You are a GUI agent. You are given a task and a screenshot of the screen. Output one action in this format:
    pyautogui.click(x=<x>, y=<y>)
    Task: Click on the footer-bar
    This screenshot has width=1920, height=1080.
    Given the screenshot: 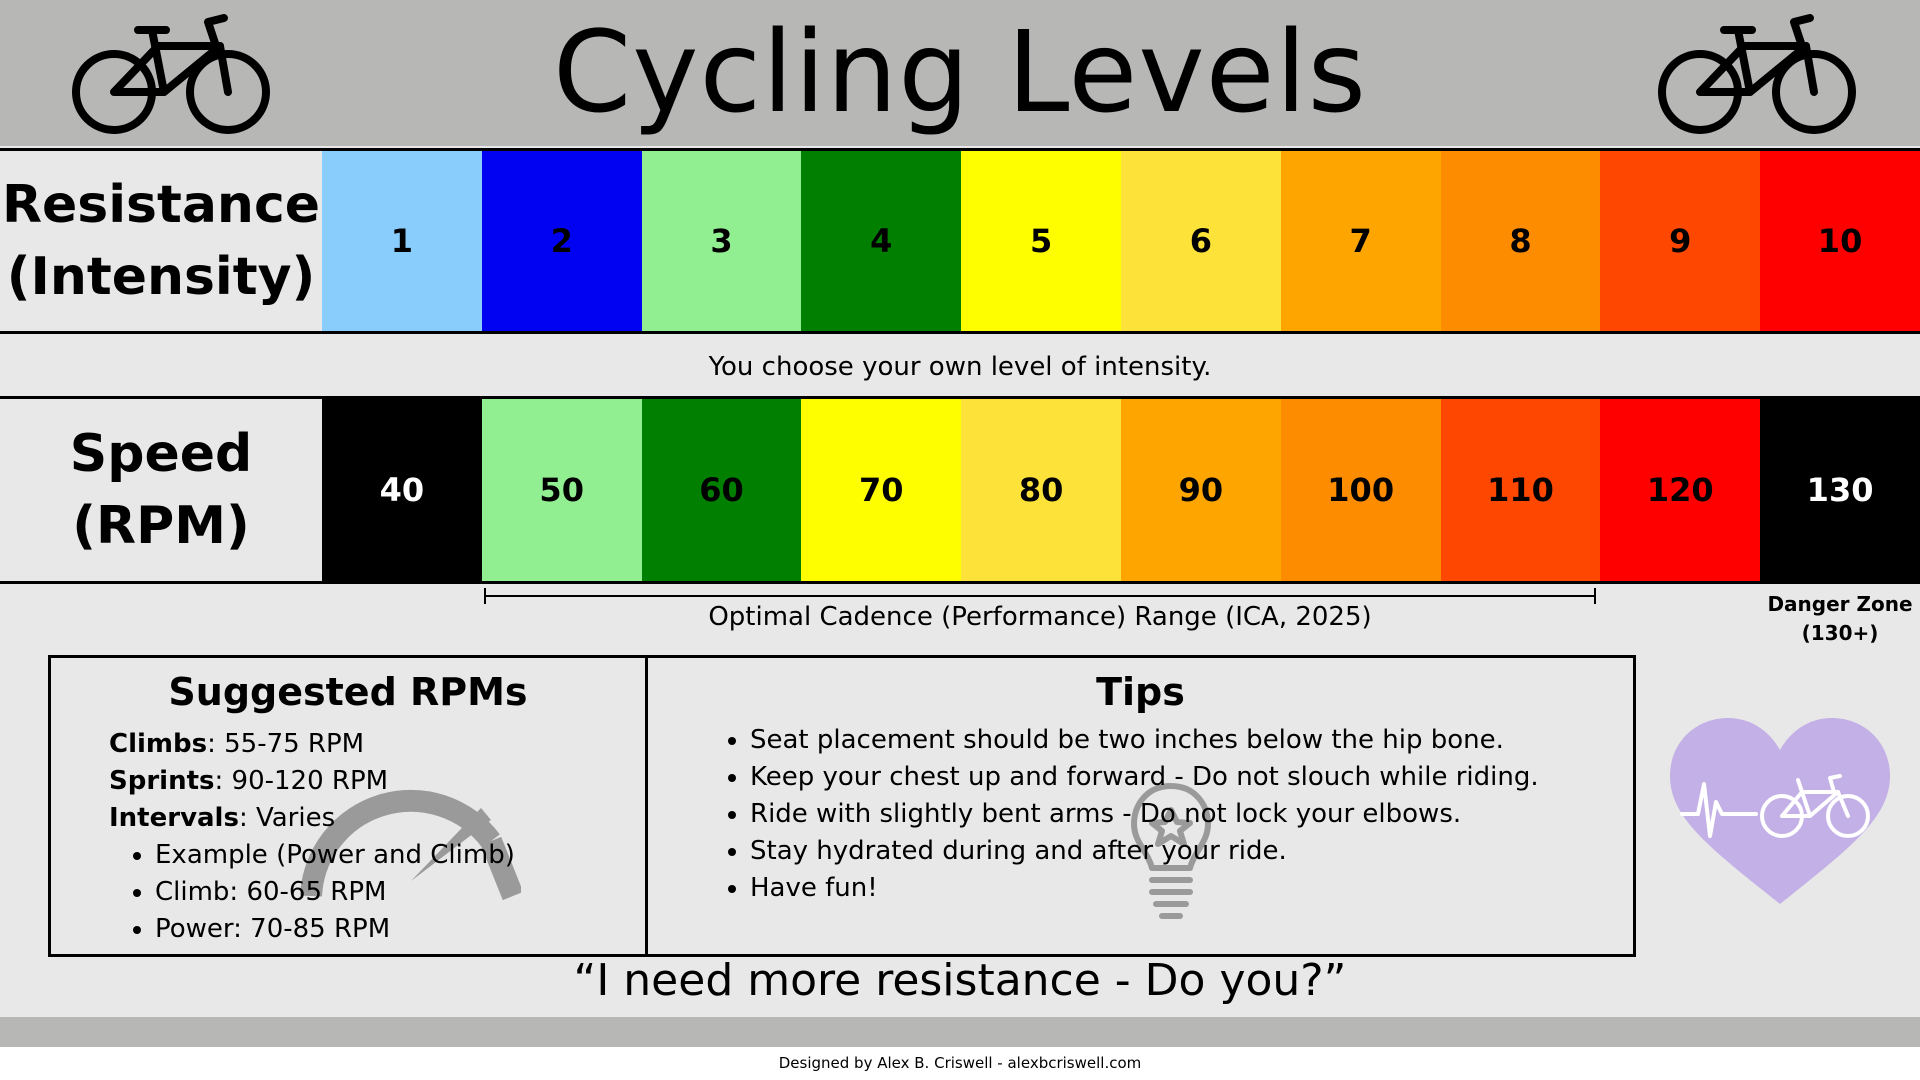 What is the action you would take?
    pyautogui.click(x=960, y=1032)
    